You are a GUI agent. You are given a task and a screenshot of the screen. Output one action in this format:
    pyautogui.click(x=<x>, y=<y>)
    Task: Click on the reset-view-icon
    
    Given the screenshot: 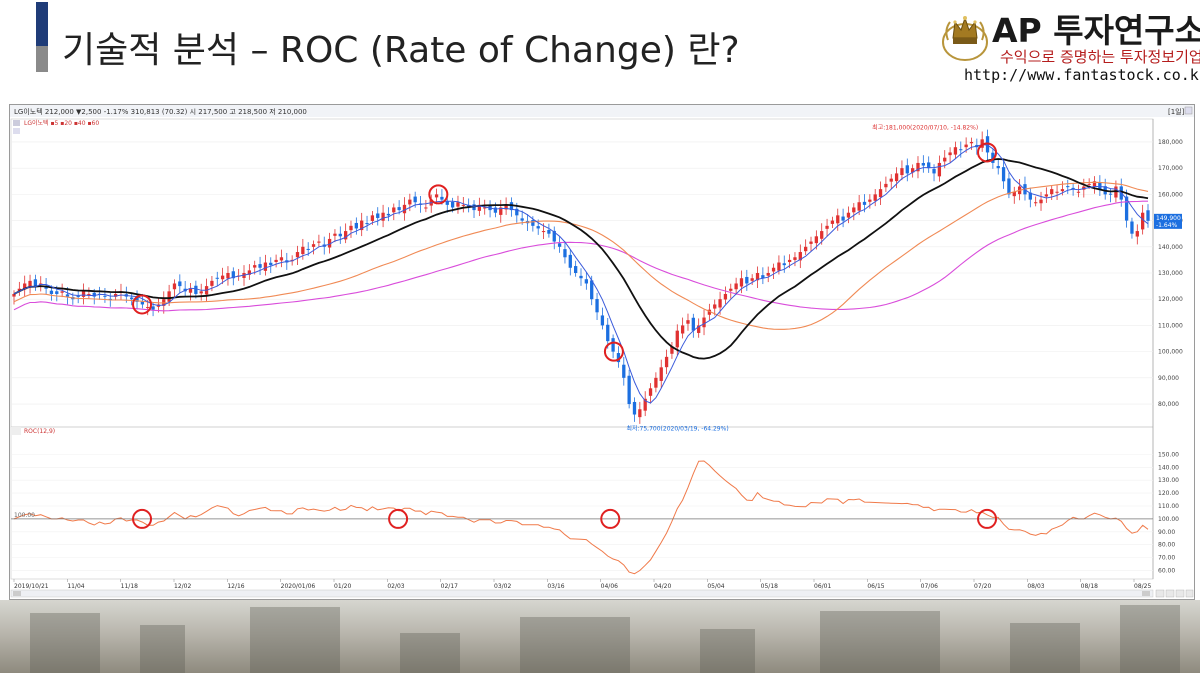 What is the action you would take?
    pyautogui.click(x=1180, y=593)
    